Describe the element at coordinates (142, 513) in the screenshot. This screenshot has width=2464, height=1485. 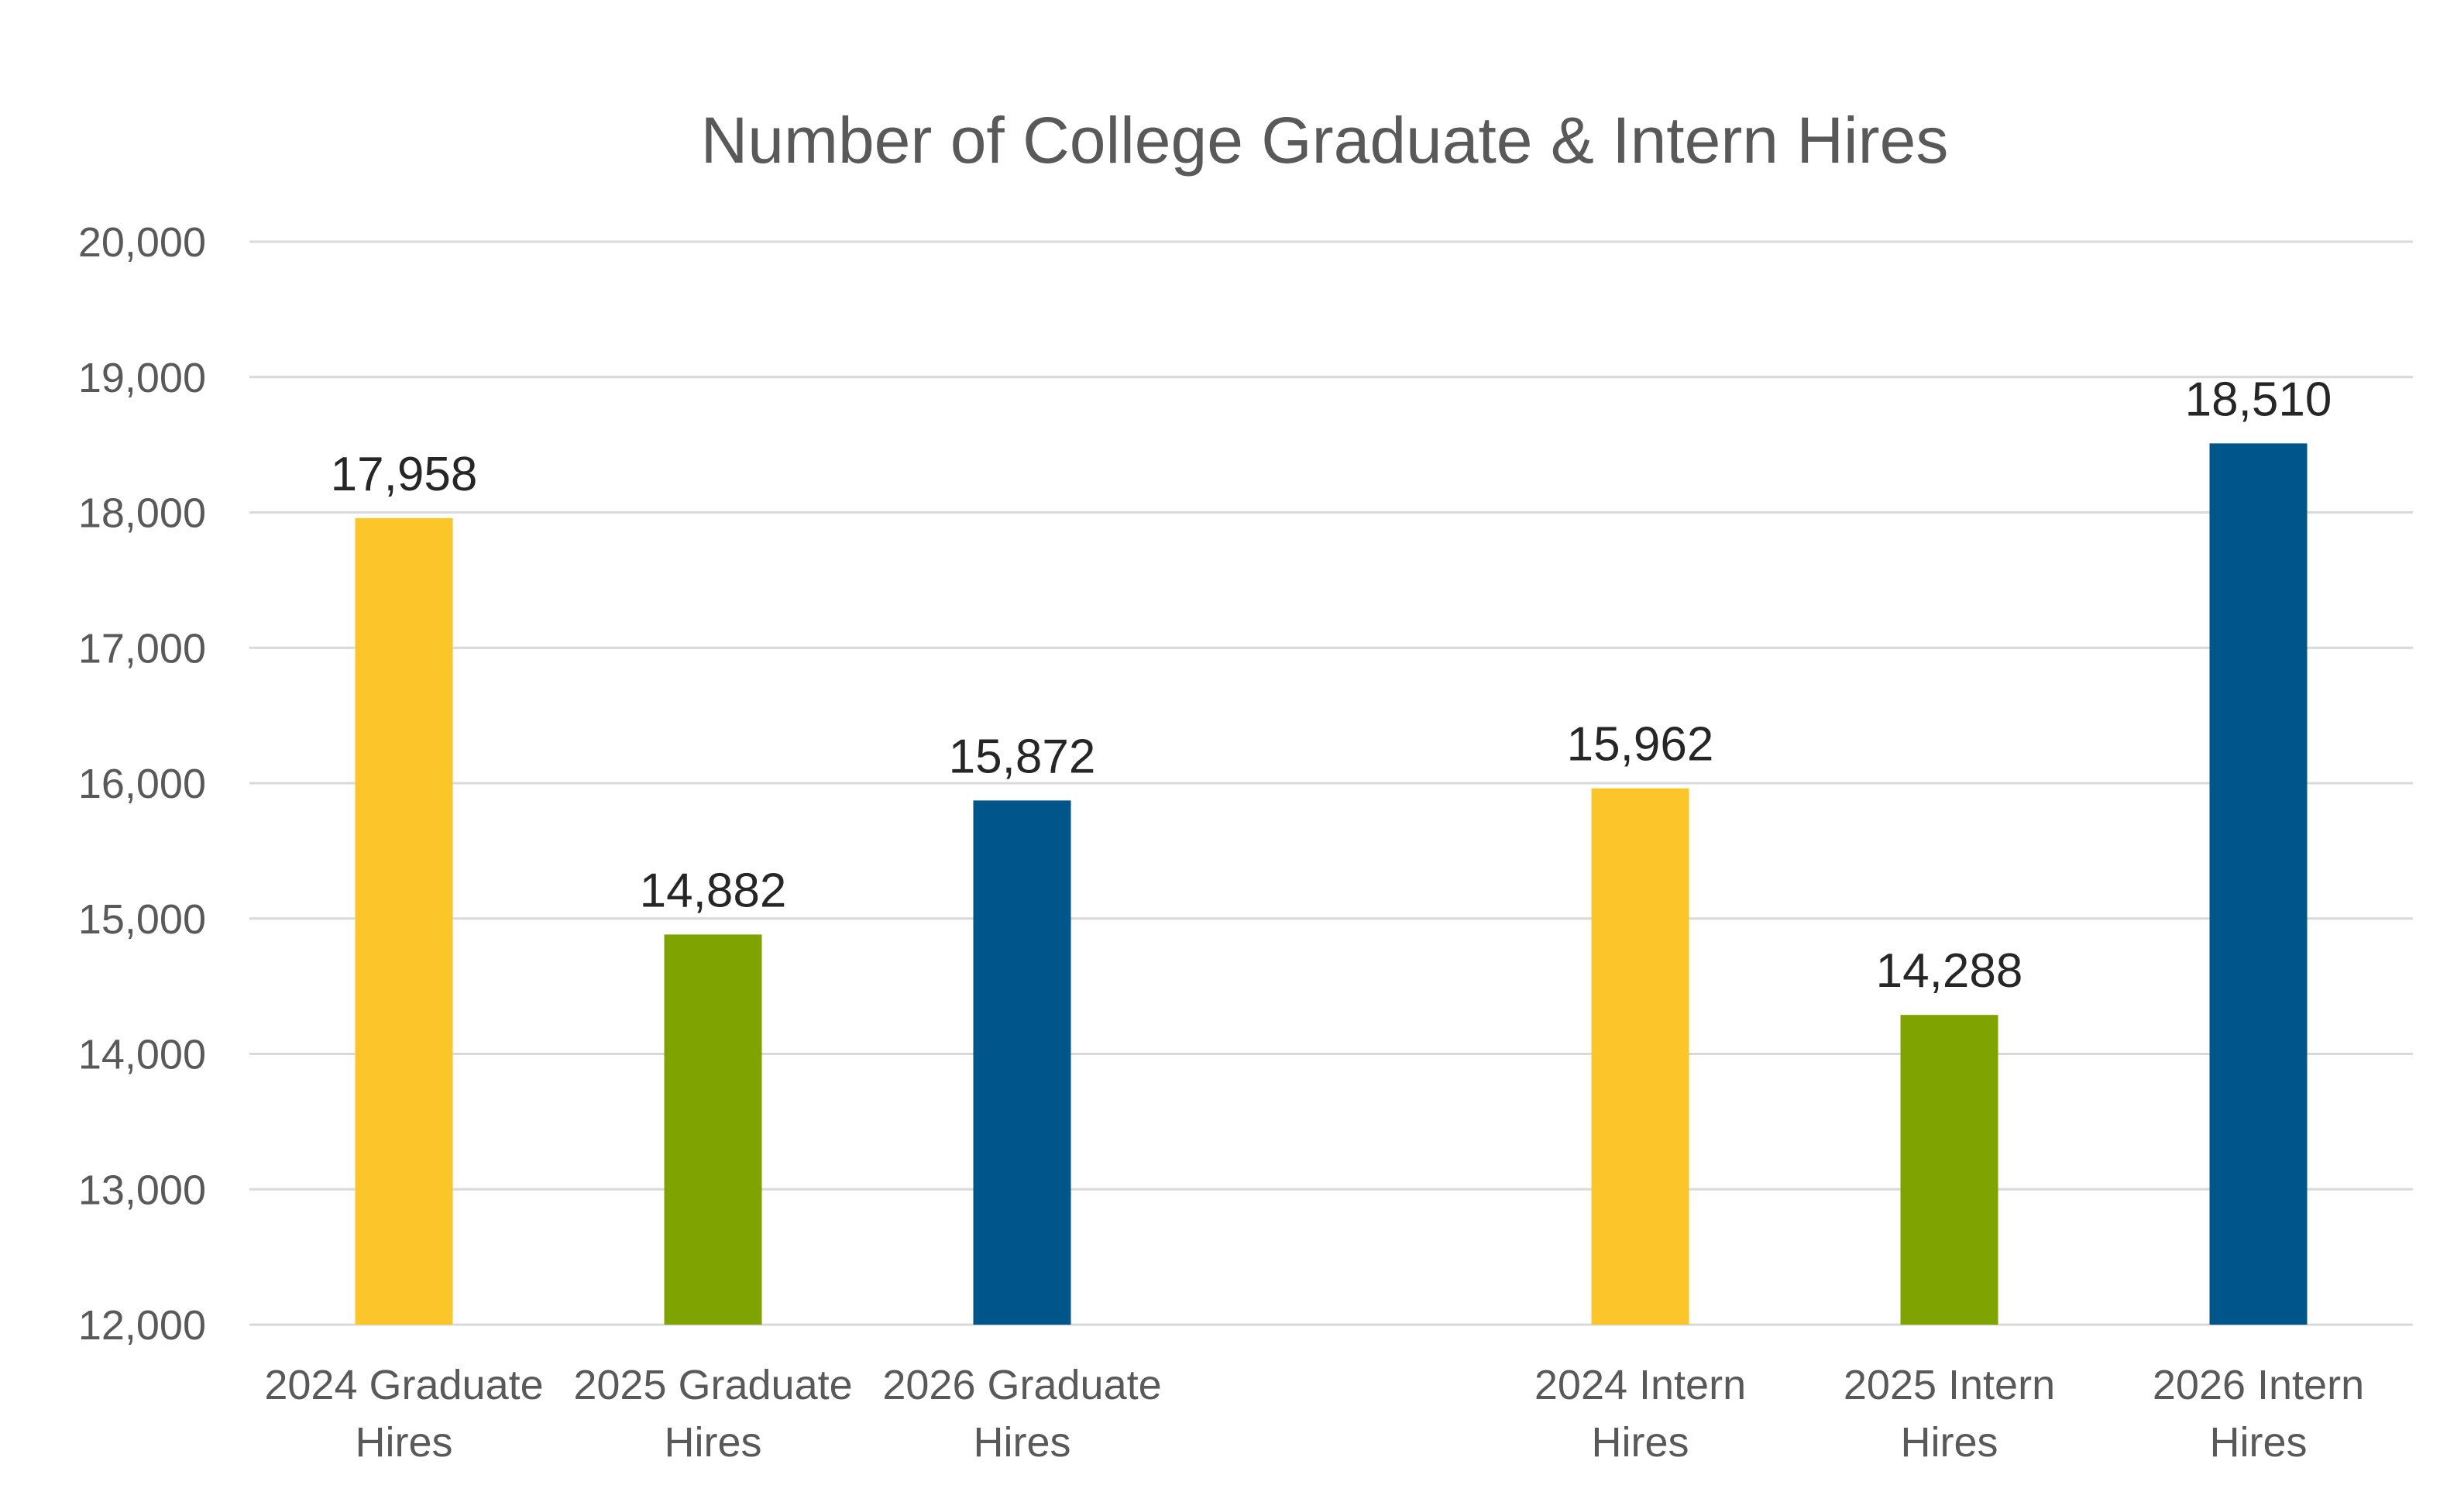
I see `y-tick-label: 18,000` at that location.